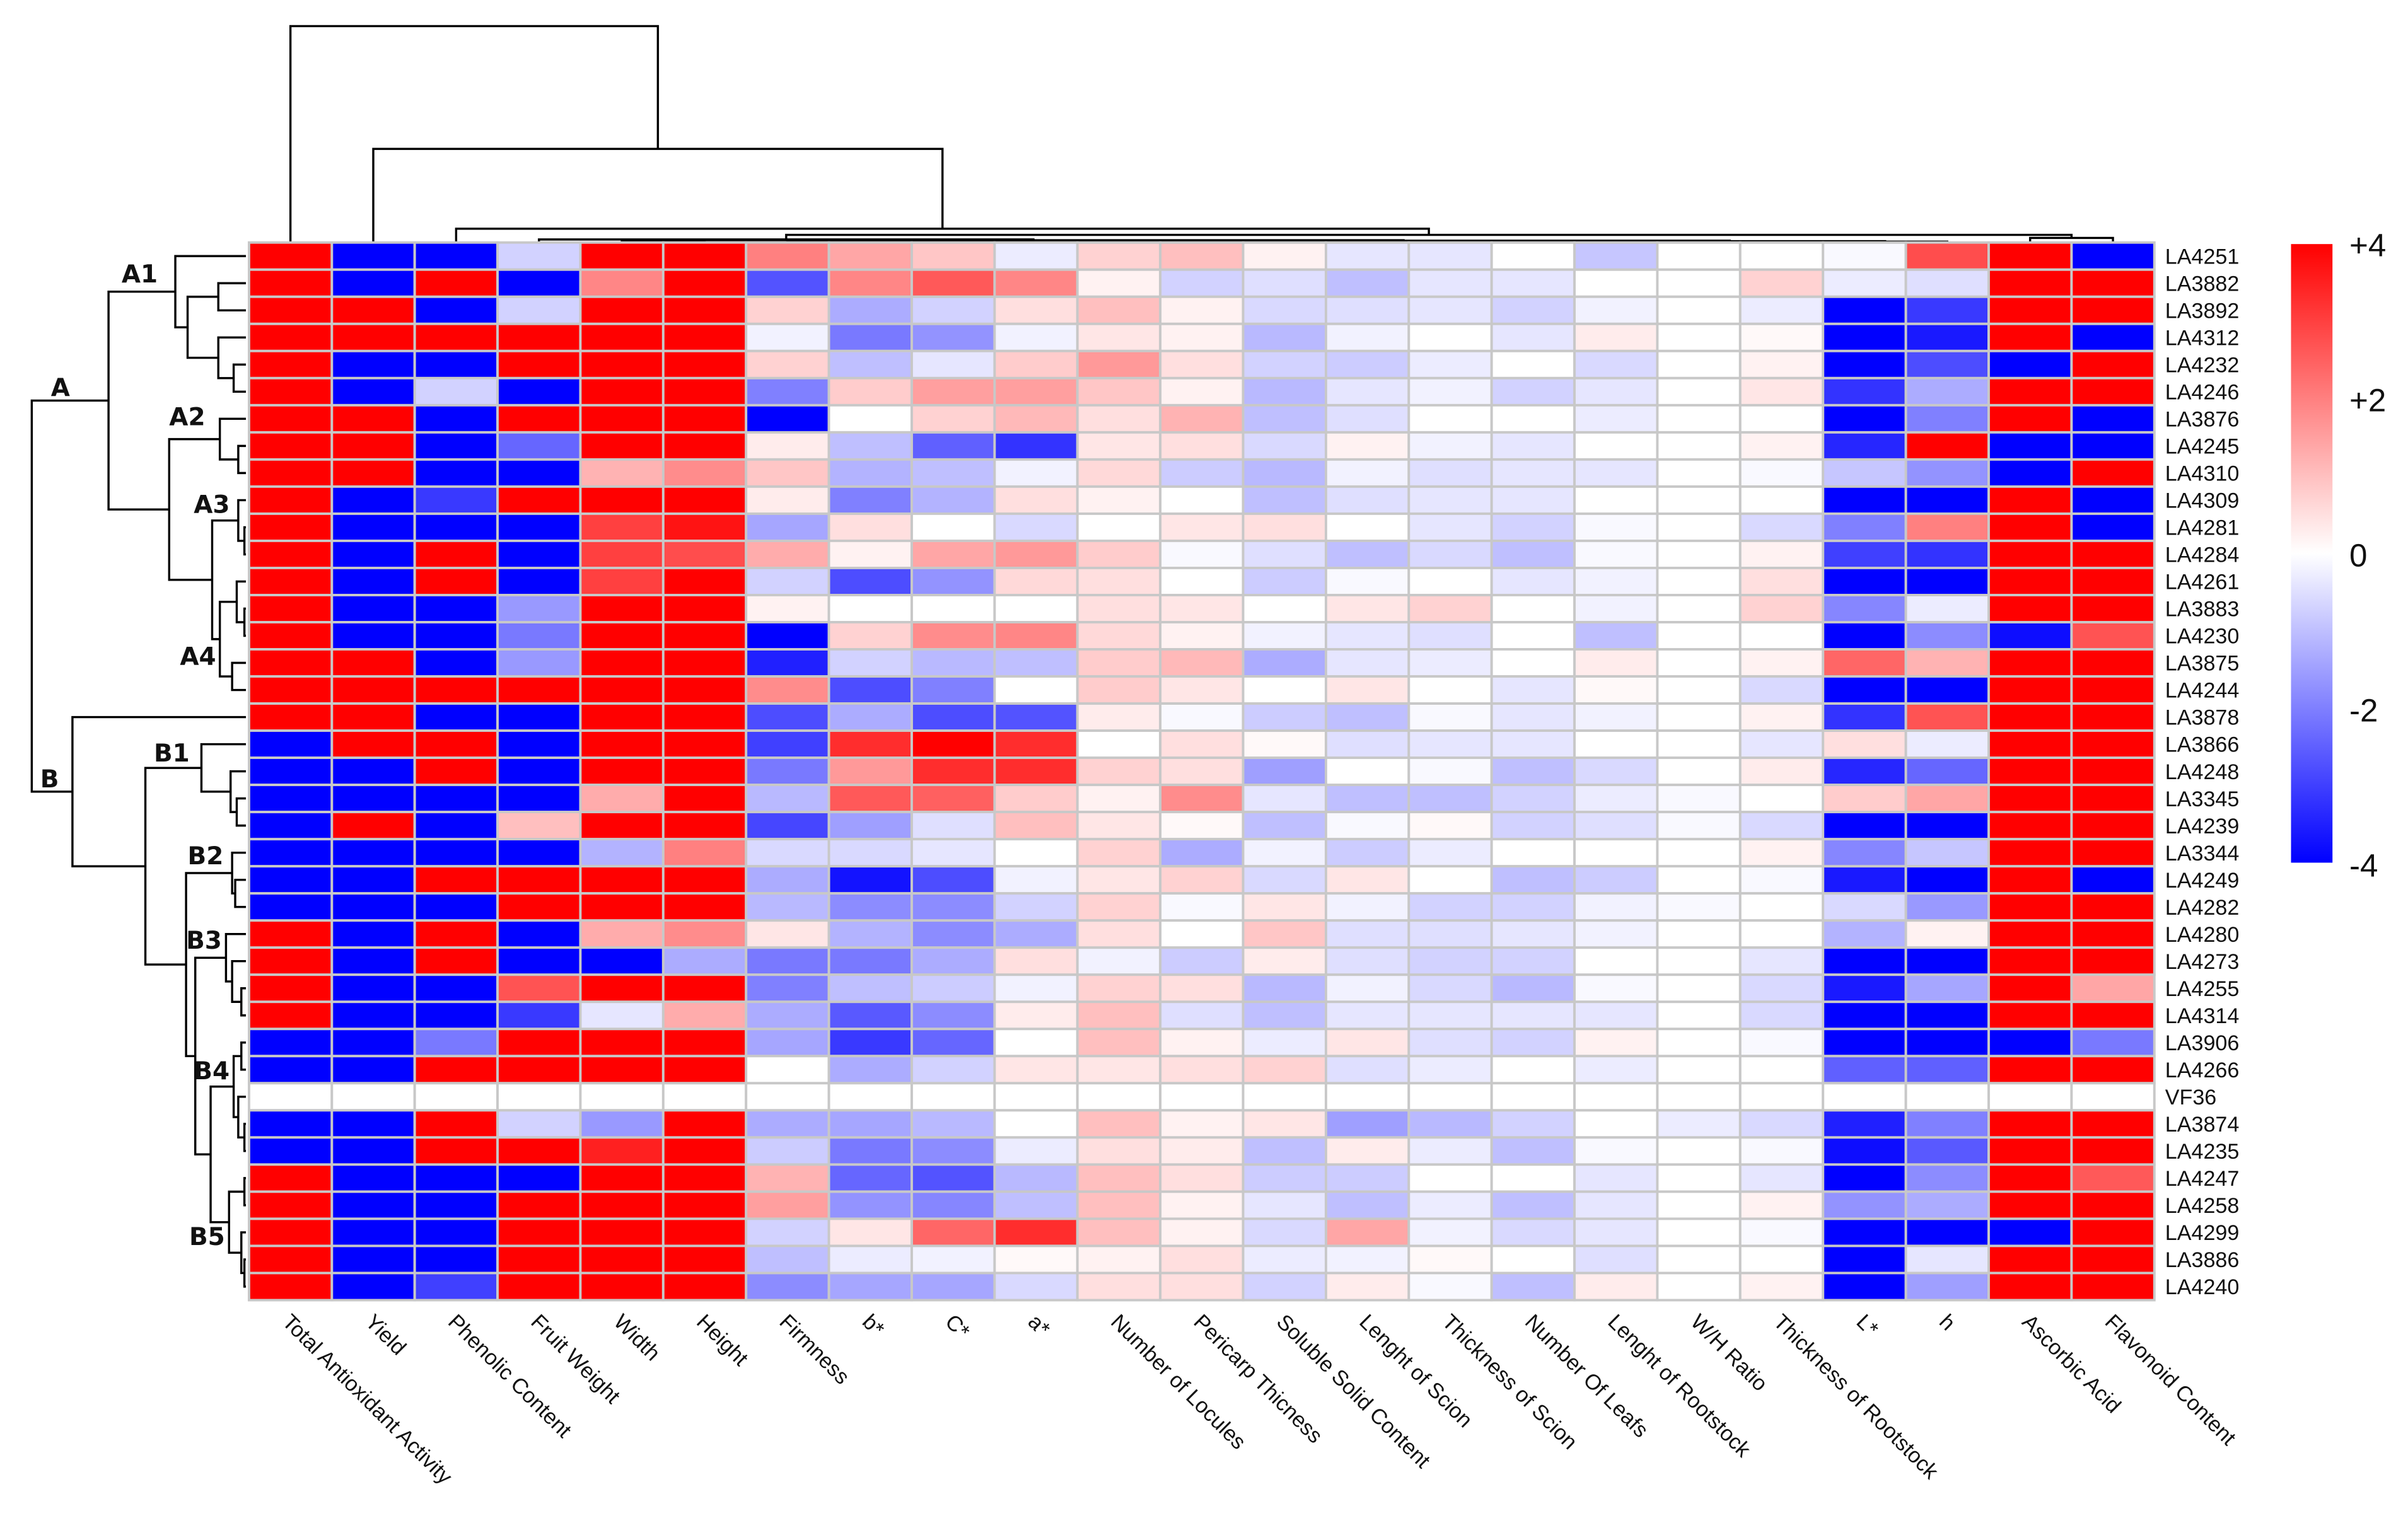  Describe the element at coordinates (172, 753) in the screenshot. I see `cluster-label: B1` at that location.